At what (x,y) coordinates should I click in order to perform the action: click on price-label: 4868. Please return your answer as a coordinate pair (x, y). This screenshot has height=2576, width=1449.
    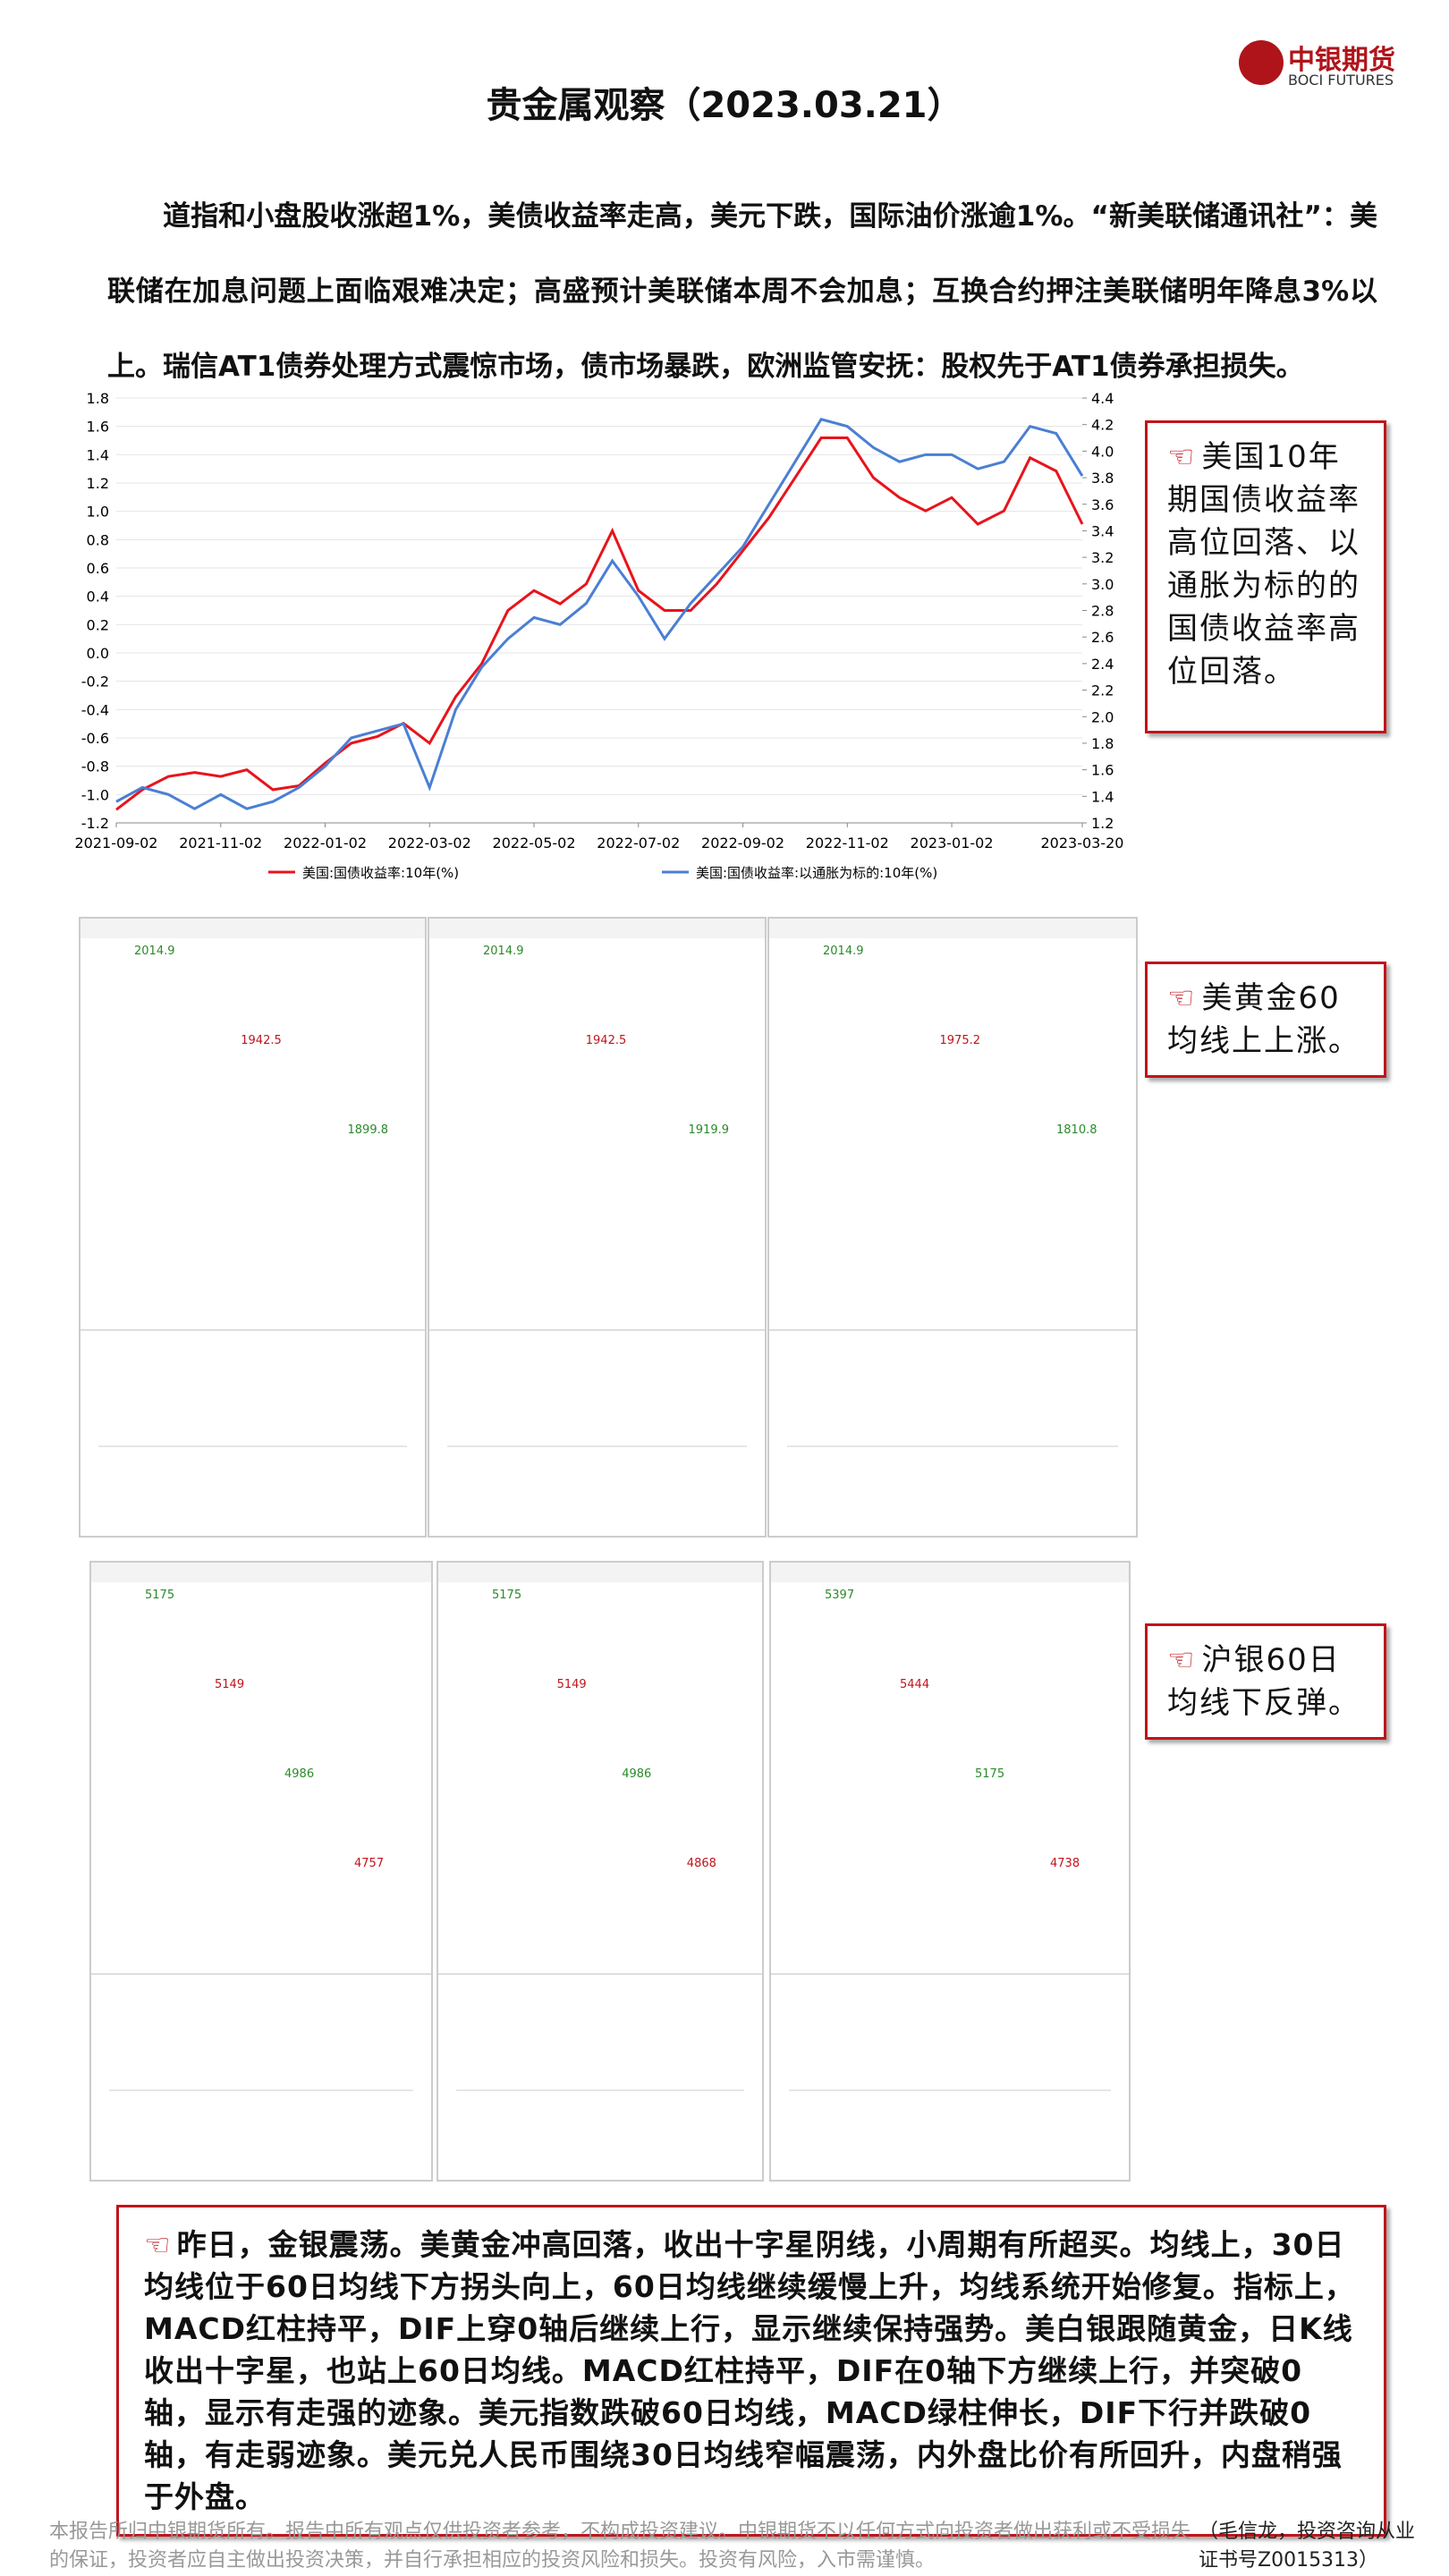
    Looking at the image, I should click on (701, 1863).